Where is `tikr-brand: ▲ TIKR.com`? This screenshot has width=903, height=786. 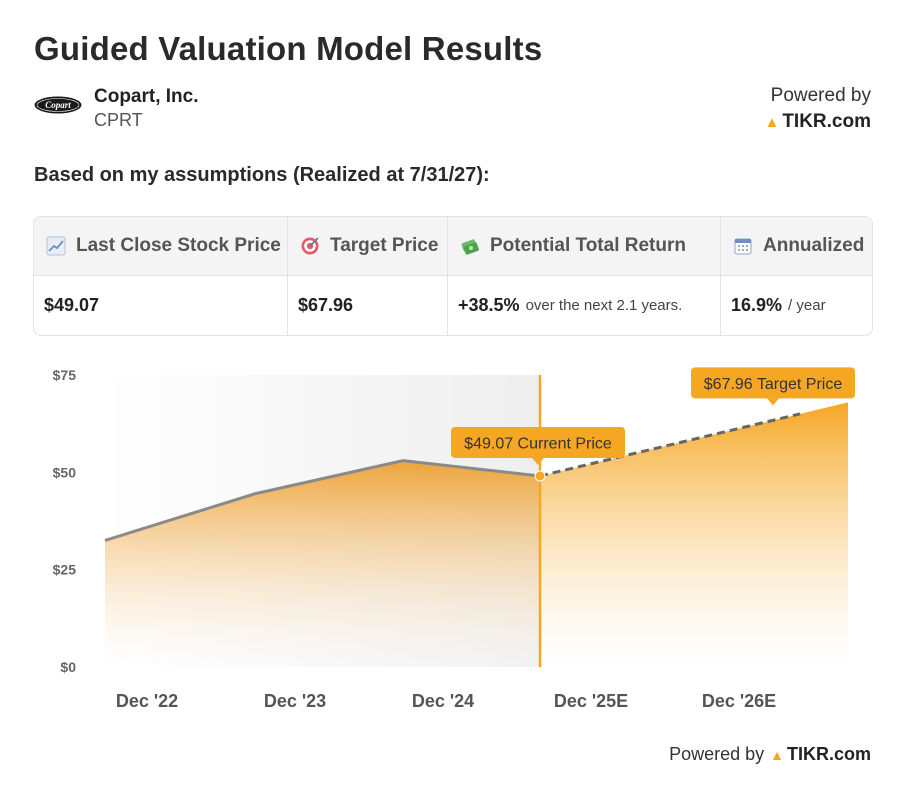
tikr-brand: ▲ TIKR.com is located at coordinates (817, 122).